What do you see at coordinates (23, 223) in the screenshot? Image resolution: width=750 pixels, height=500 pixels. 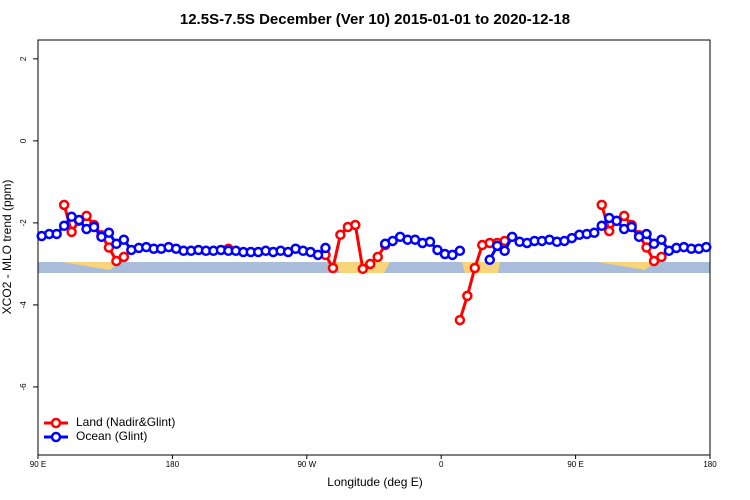 I see `y-tick-label: -2` at bounding box center [23, 223].